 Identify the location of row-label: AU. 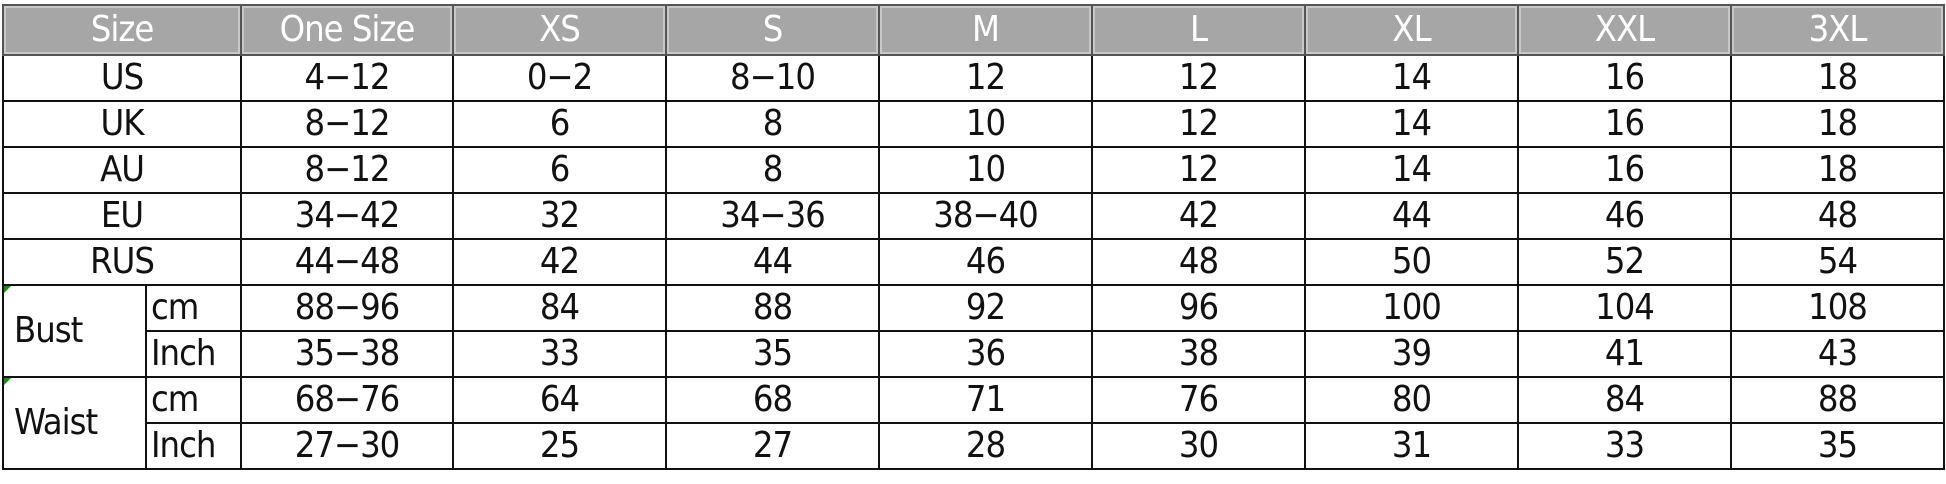
(122, 170).